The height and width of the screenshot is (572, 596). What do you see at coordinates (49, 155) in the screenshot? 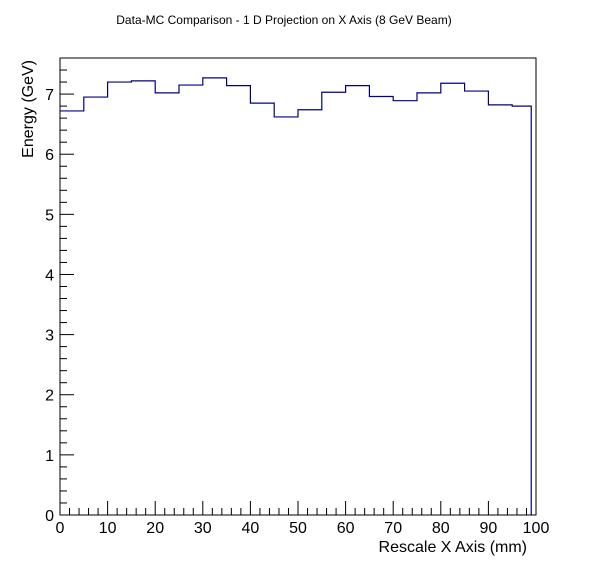
I see `y-tick-label: 6` at bounding box center [49, 155].